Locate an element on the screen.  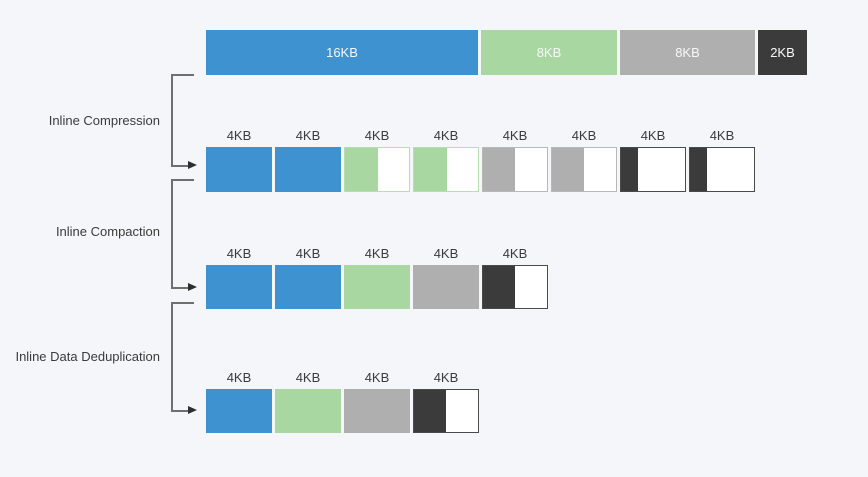
stage-label-inline-data-deduplication: Inline Data Deduplication is located at coordinates (87, 356).